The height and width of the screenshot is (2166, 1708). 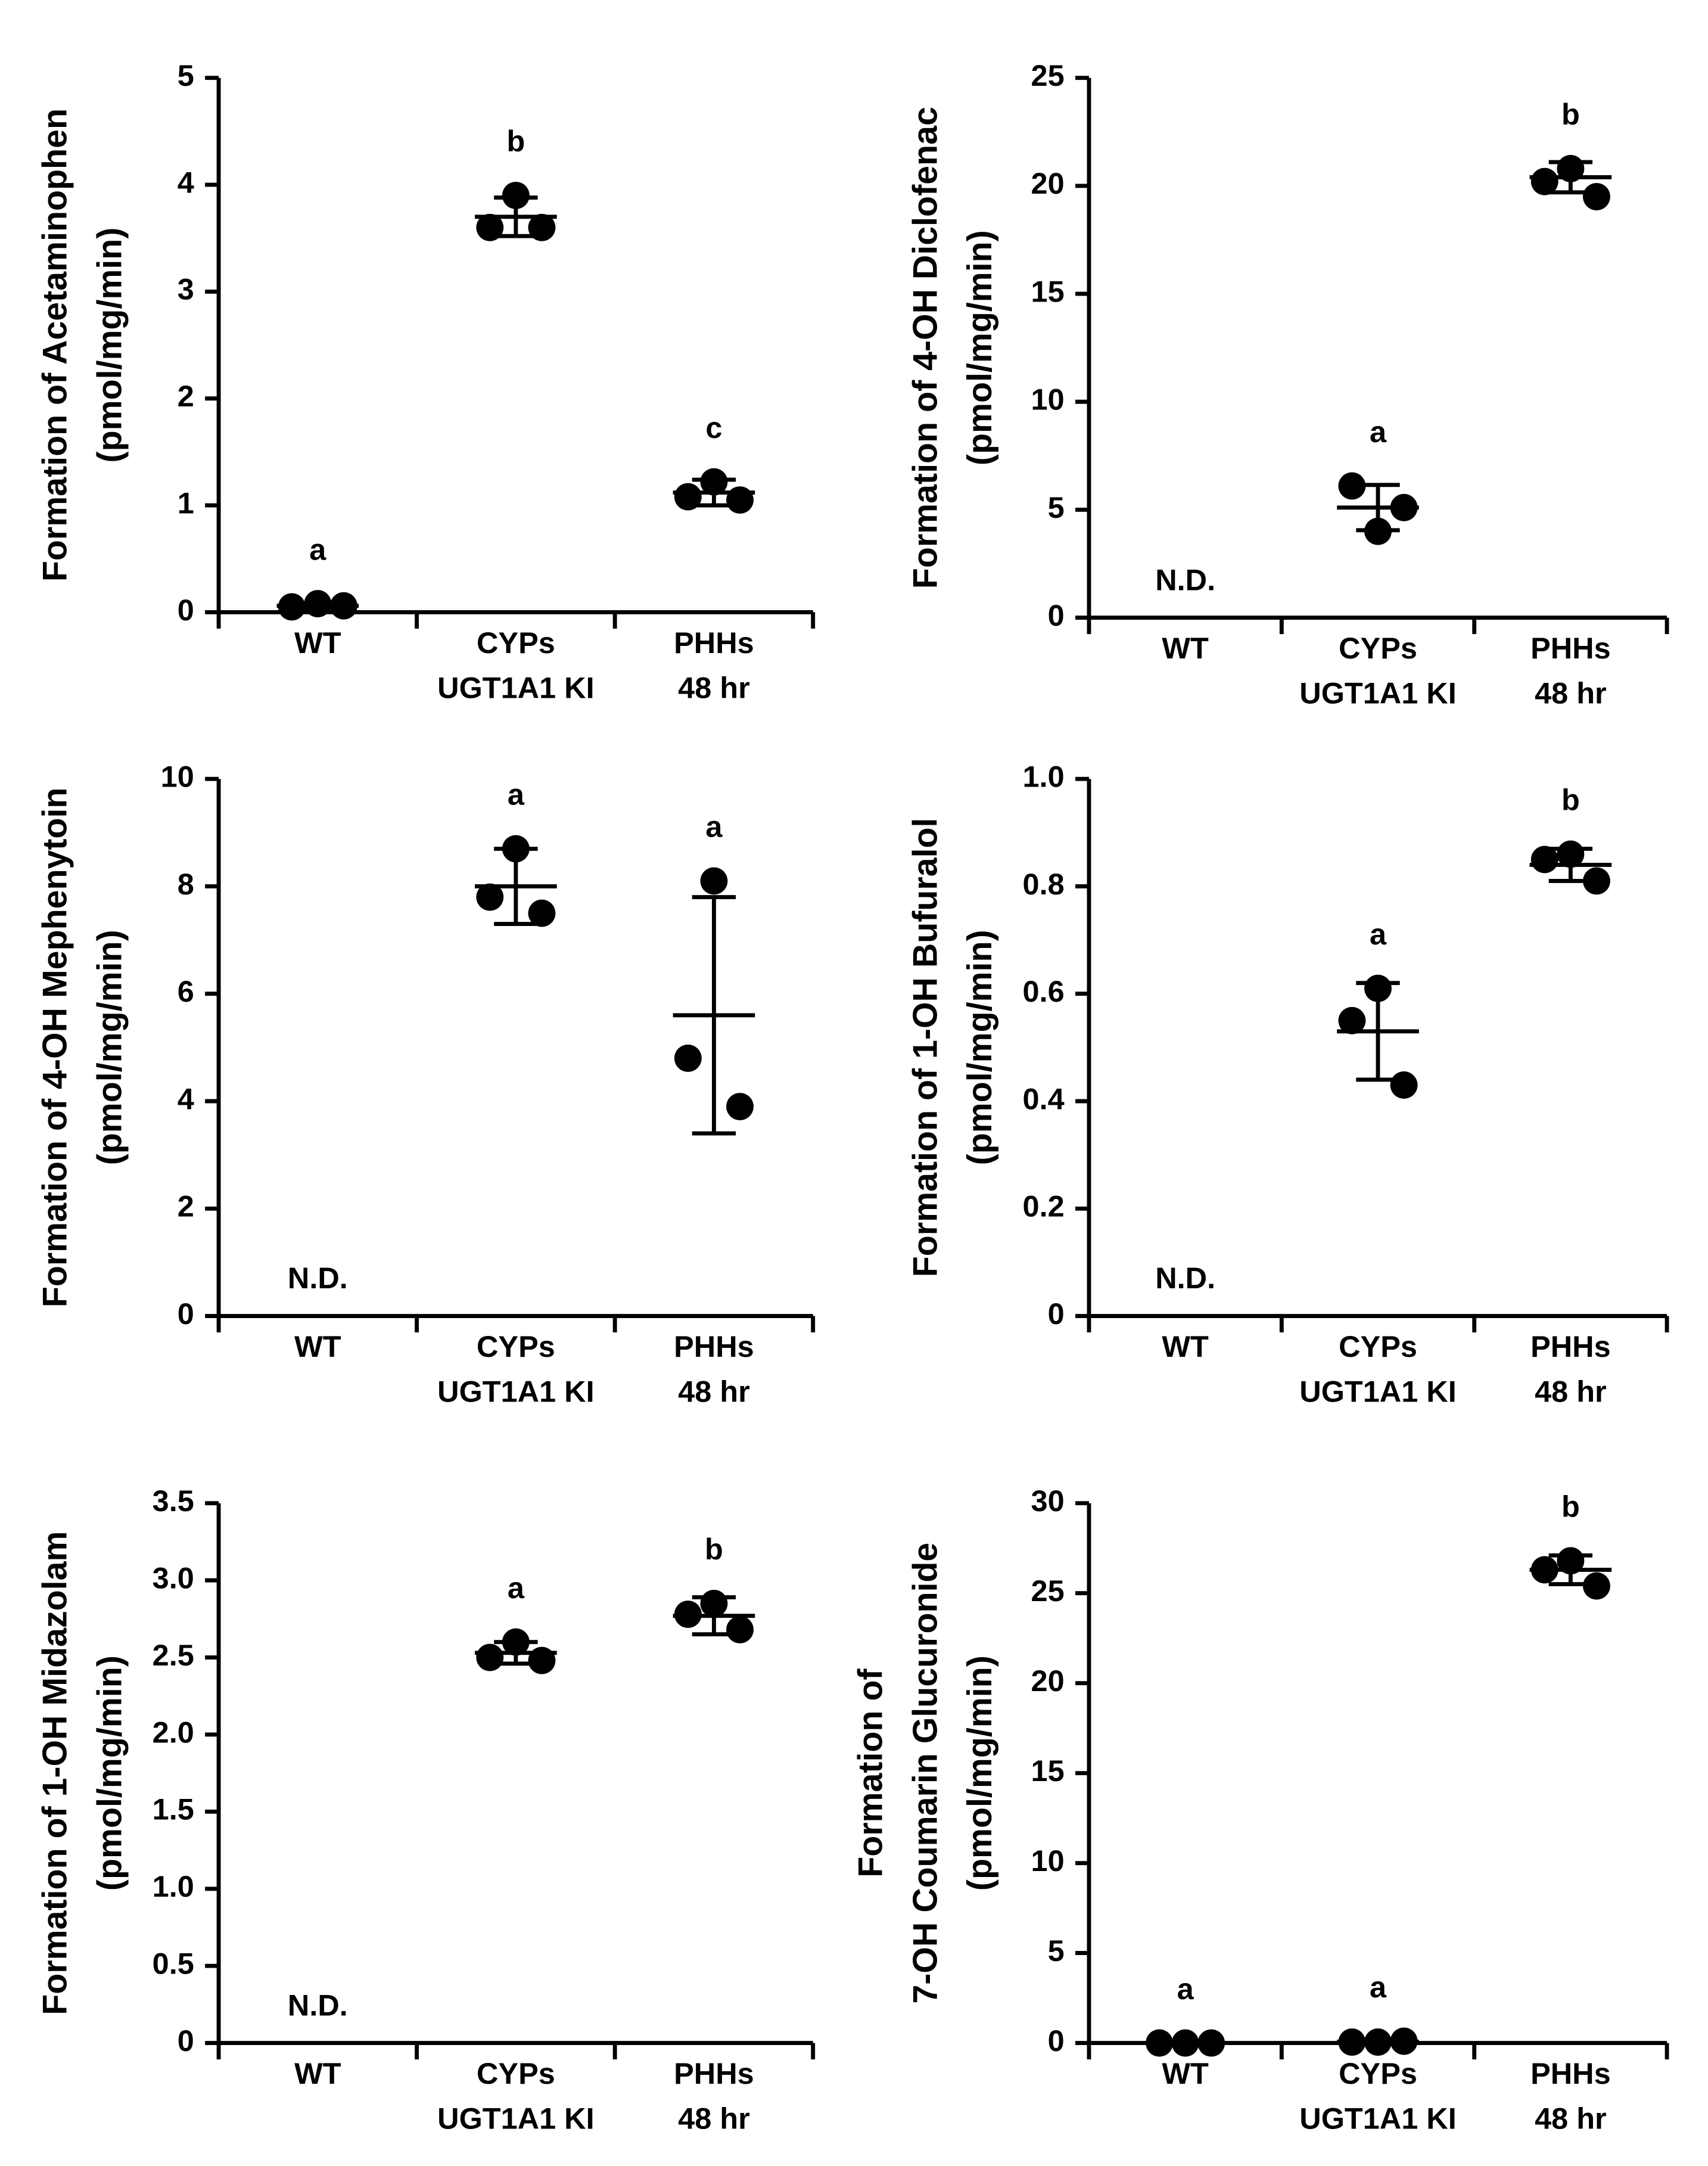 What do you see at coordinates (1044, 991) in the screenshot?
I see `y-tick-label: 0.6` at bounding box center [1044, 991].